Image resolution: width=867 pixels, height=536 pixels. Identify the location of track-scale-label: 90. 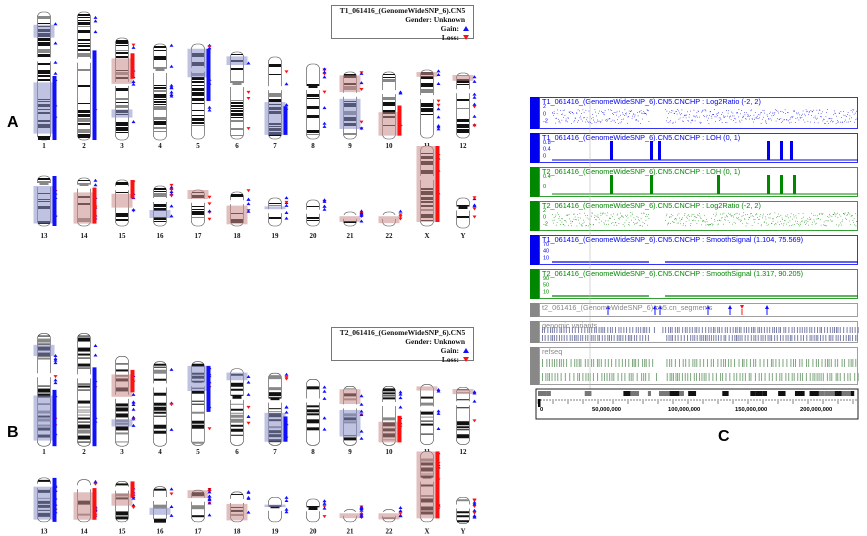
(546, 279).